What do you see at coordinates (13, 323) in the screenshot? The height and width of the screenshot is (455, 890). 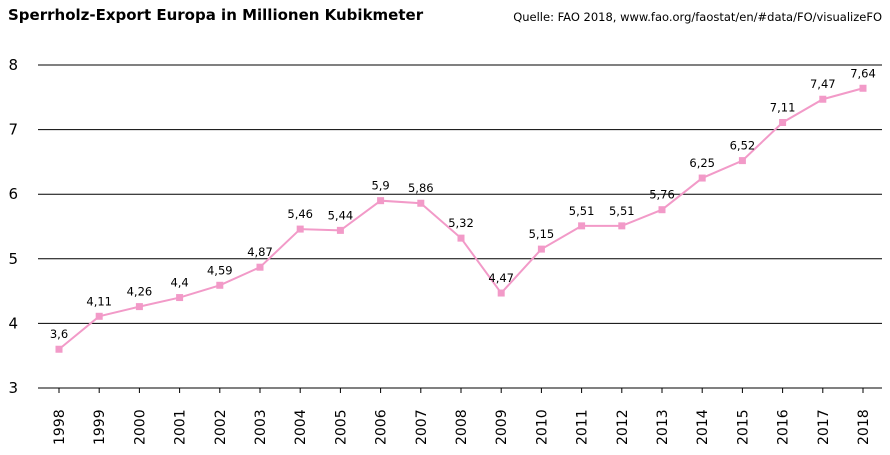 I see `y-tick-label: 4` at bounding box center [13, 323].